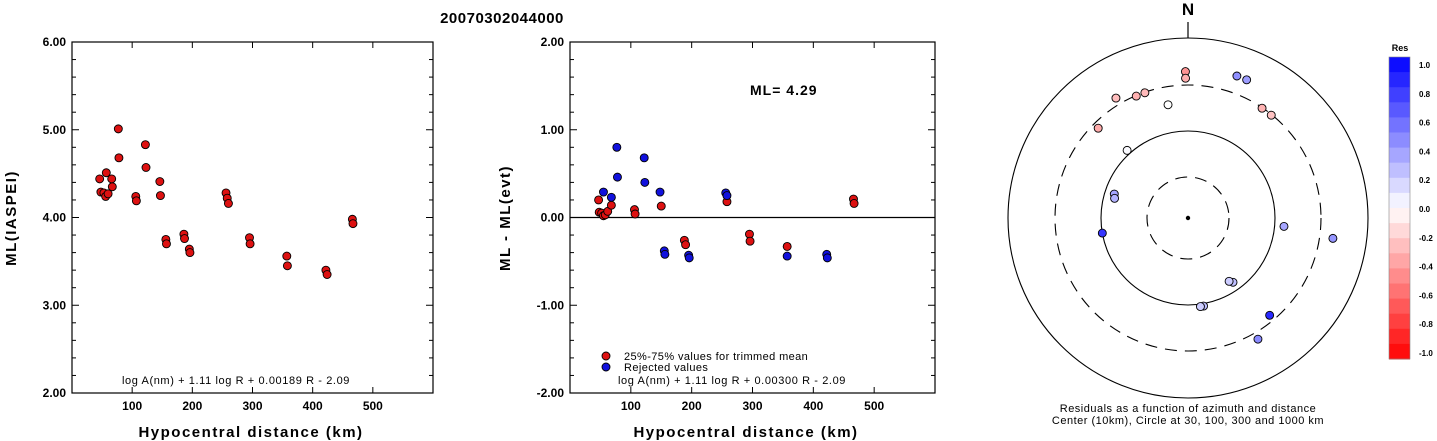 The width and height of the screenshot is (1437, 441). I want to click on x-tick-label: 300, so click(252, 406).